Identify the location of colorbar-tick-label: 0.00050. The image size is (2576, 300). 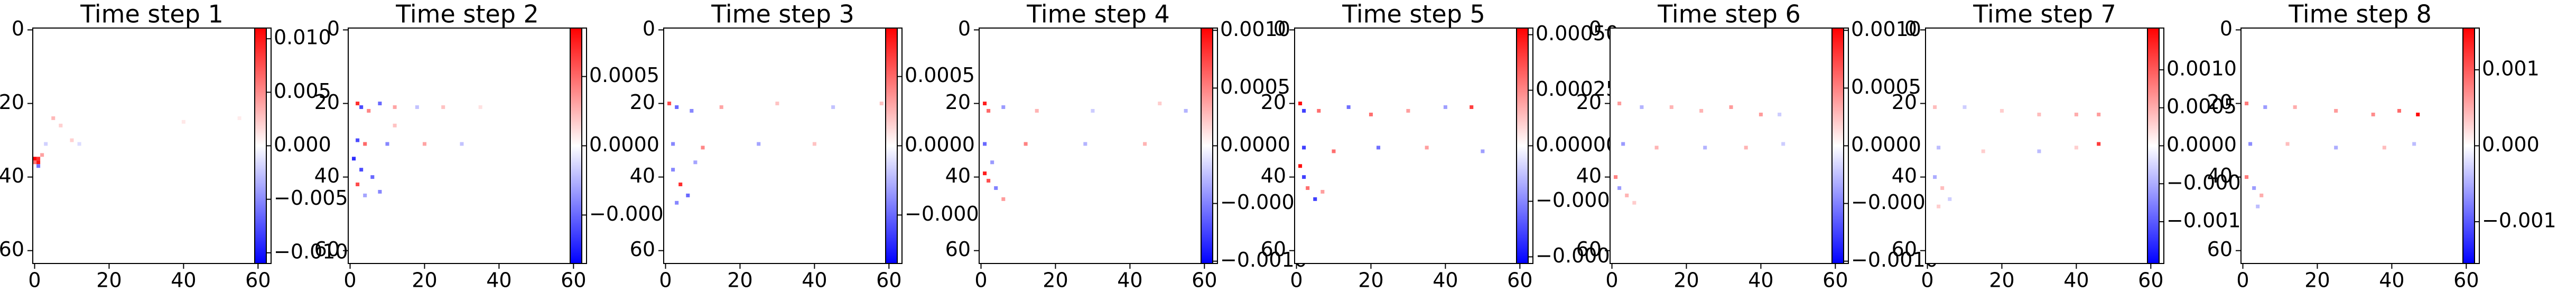
(1577, 33).